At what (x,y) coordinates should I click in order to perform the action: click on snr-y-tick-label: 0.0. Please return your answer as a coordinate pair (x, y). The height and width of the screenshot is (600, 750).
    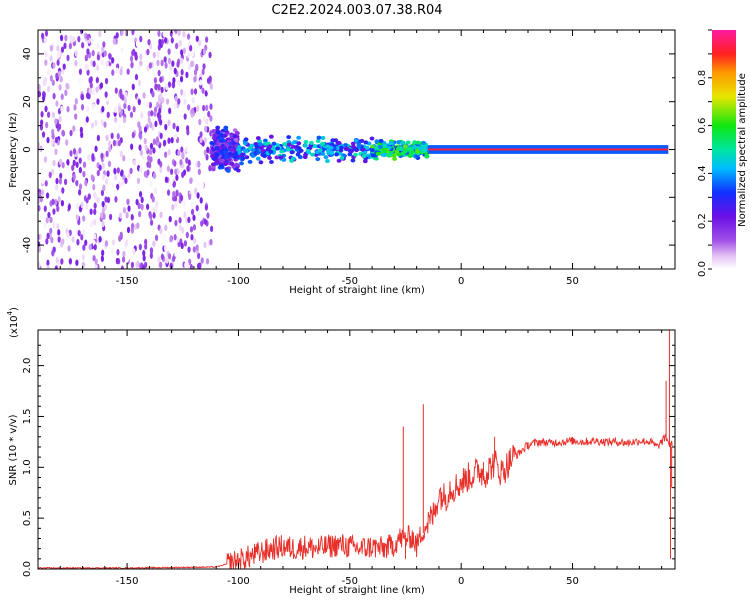
    Looking at the image, I should click on (27, 569).